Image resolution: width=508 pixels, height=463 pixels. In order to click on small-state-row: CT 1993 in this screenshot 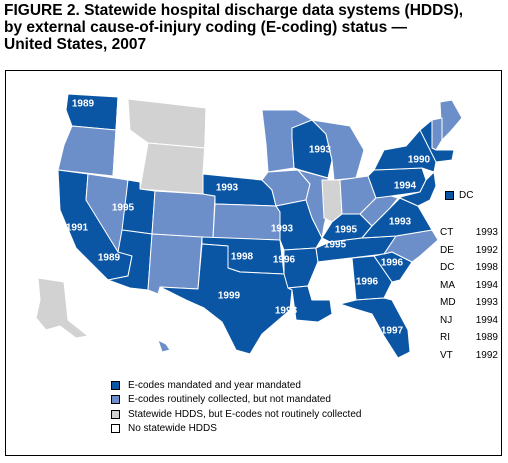, I will do `click(469, 233)`.